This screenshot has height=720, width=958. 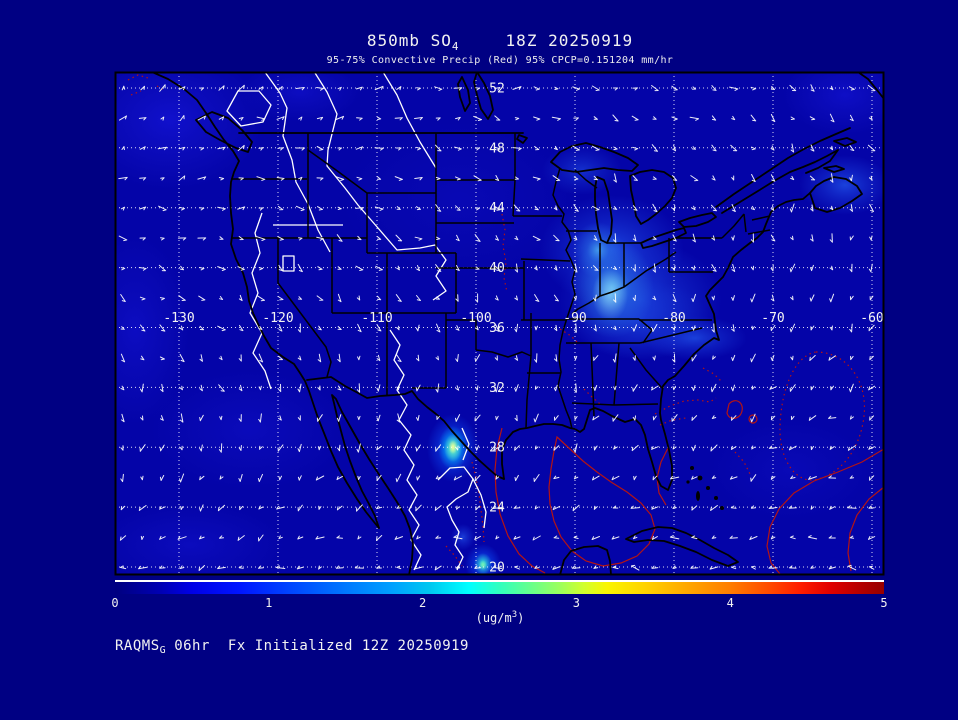 What do you see at coordinates (500, 42) in the screenshot?
I see `page-title: 850mb SO4 18Z 20250919` at bounding box center [500, 42].